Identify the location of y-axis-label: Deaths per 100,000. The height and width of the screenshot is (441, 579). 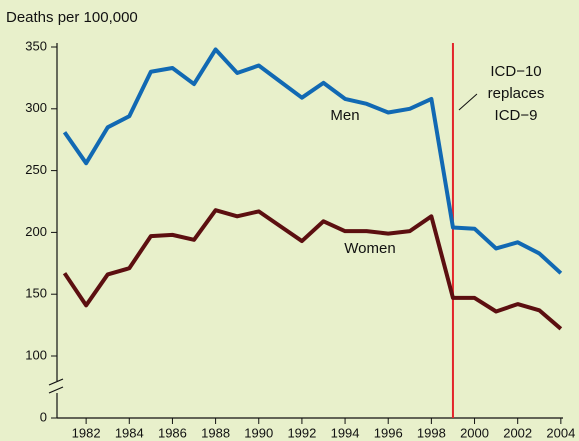
(72, 17).